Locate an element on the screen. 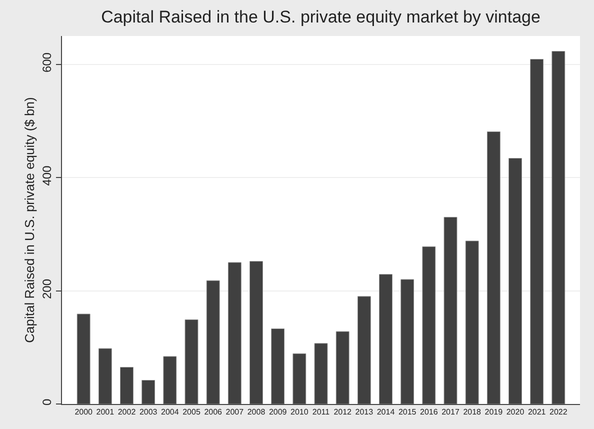 This screenshot has width=594, height=429. x-tick-label: 2002 is located at coordinates (127, 412).